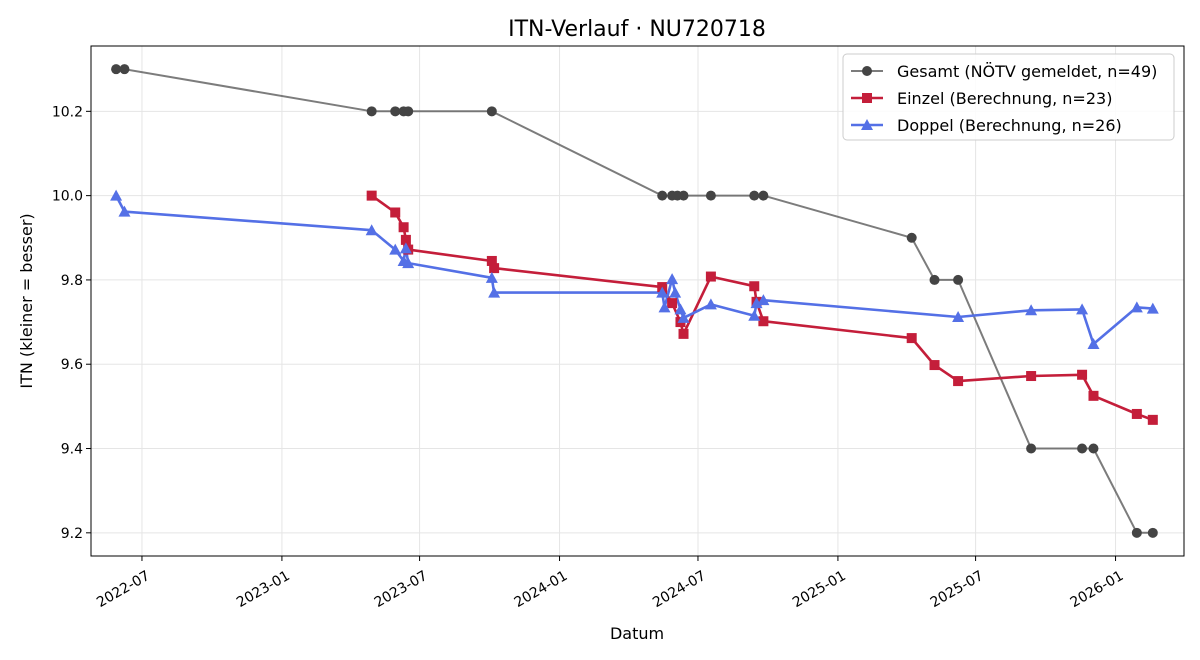 The image size is (1200, 660). I want to click on legend-item-doppel: Doppel (Berechnung, n=26), so click(986, 125).